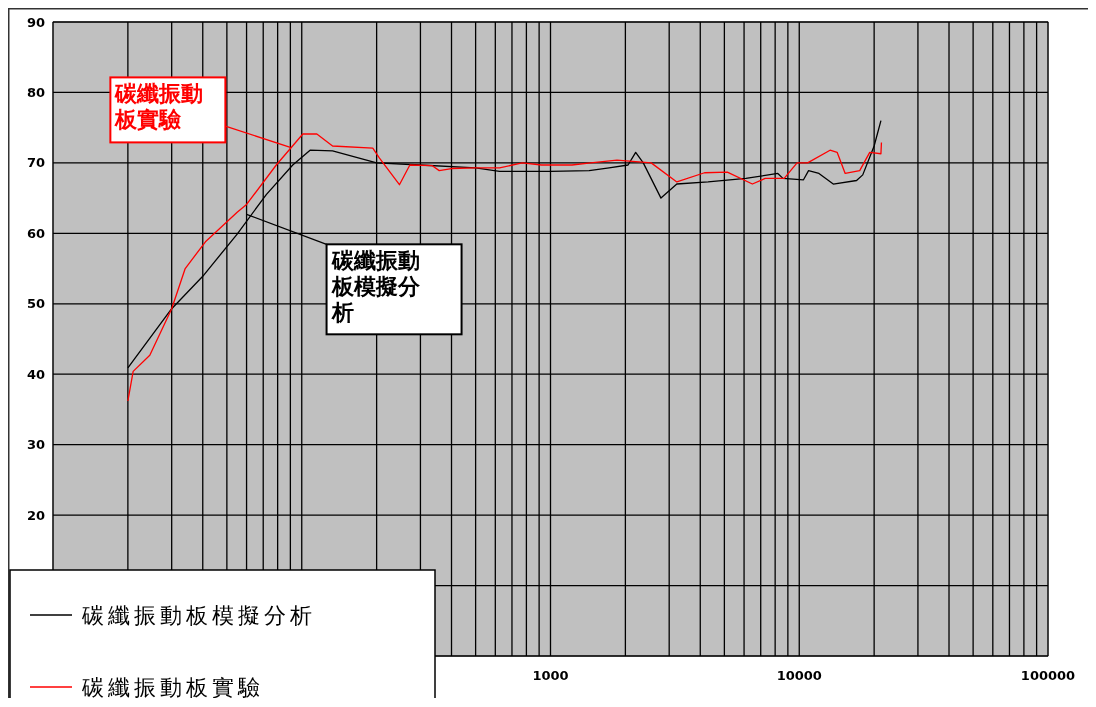 Image resolution: width=1096 pixels, height=707 pixels. What do you see at coordinates (35, 233) in the screenshot?
I see `y-tick-label: 60` at bounding box center [35, 233].